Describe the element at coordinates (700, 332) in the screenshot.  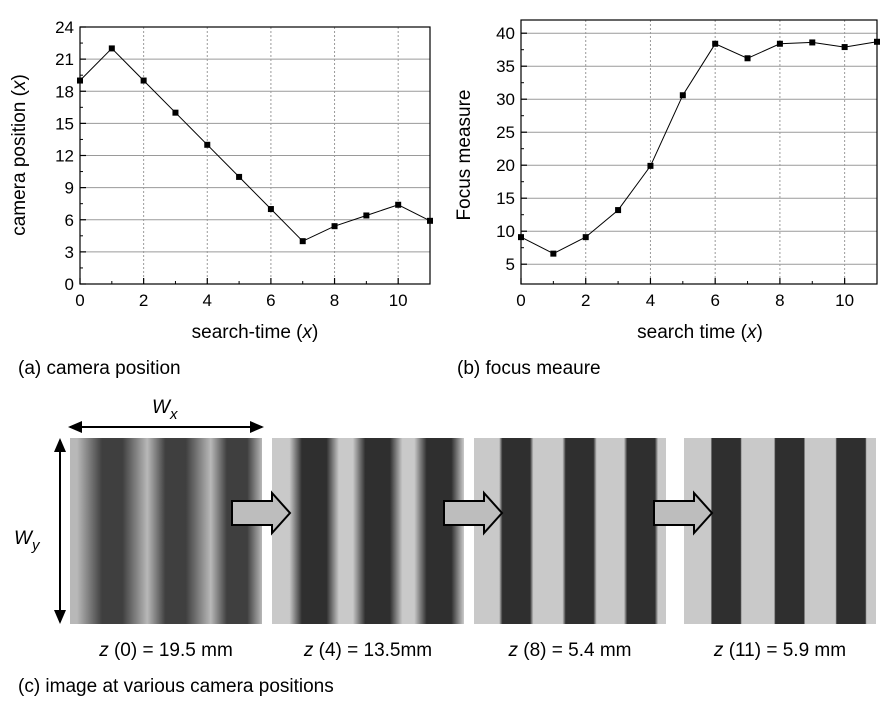
I see `x-axis-label: search time (x)` at that location.